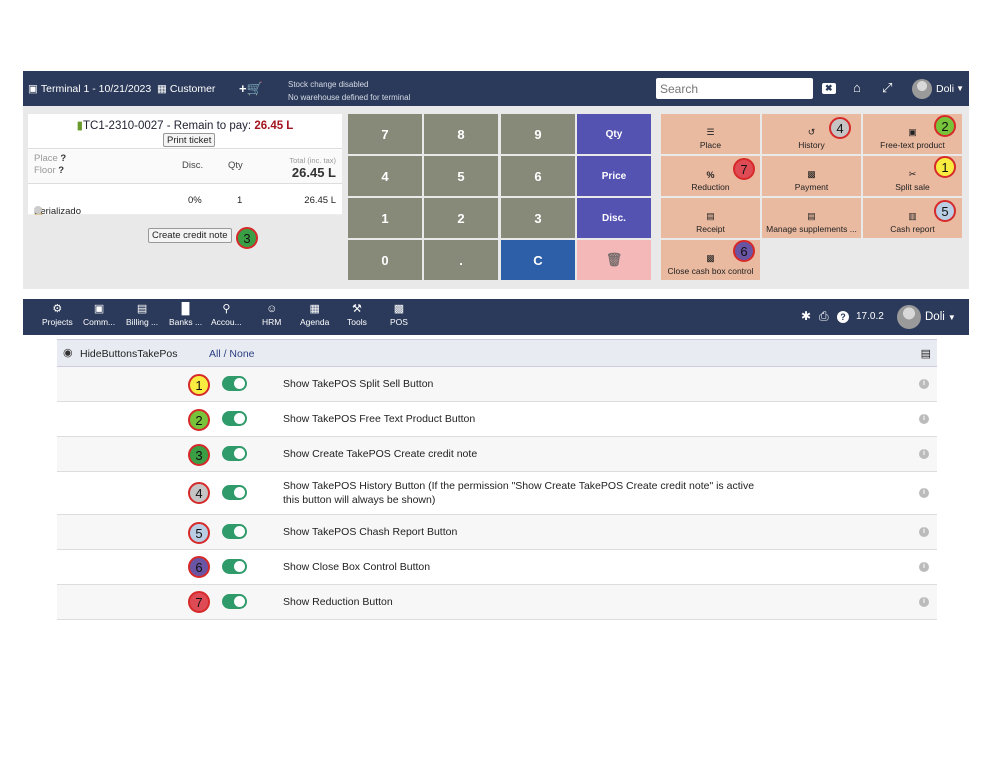 The width and height of the screenshot is (993, 768). I want to click on row-badge-3: 3, so click(199, 455).